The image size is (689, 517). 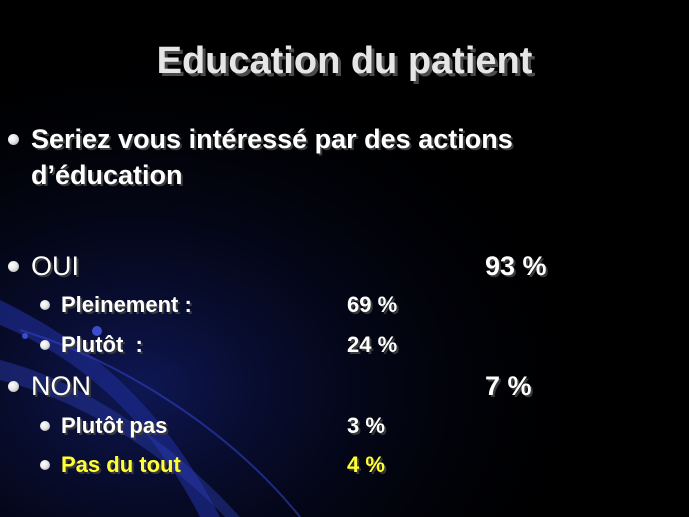 I want to click on non-item: NON, so click(x=49, y=386).